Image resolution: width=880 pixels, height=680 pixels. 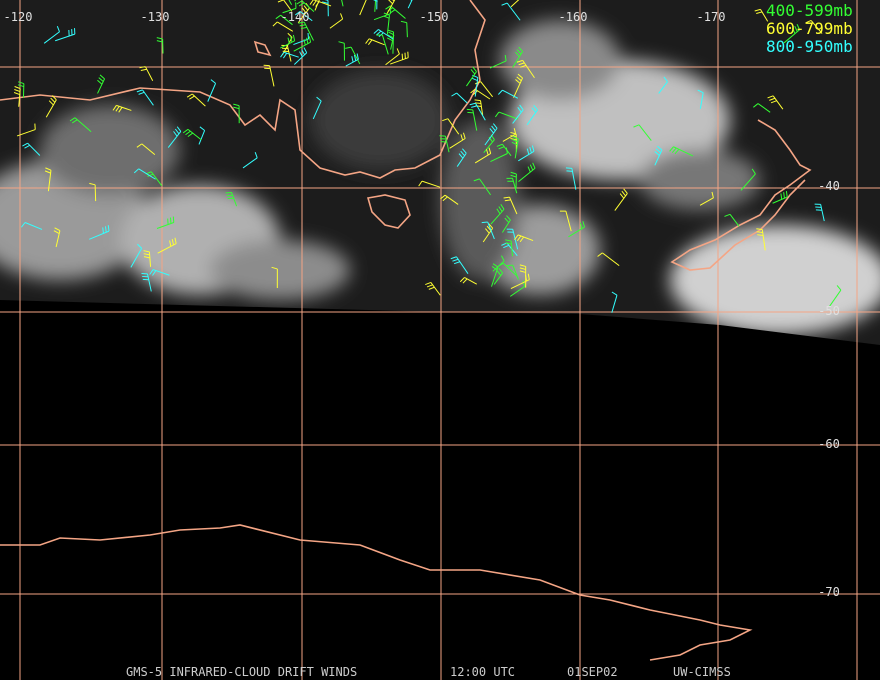 I want to click on footer-text: UW-CIMSS, so click(x=702, y=672).